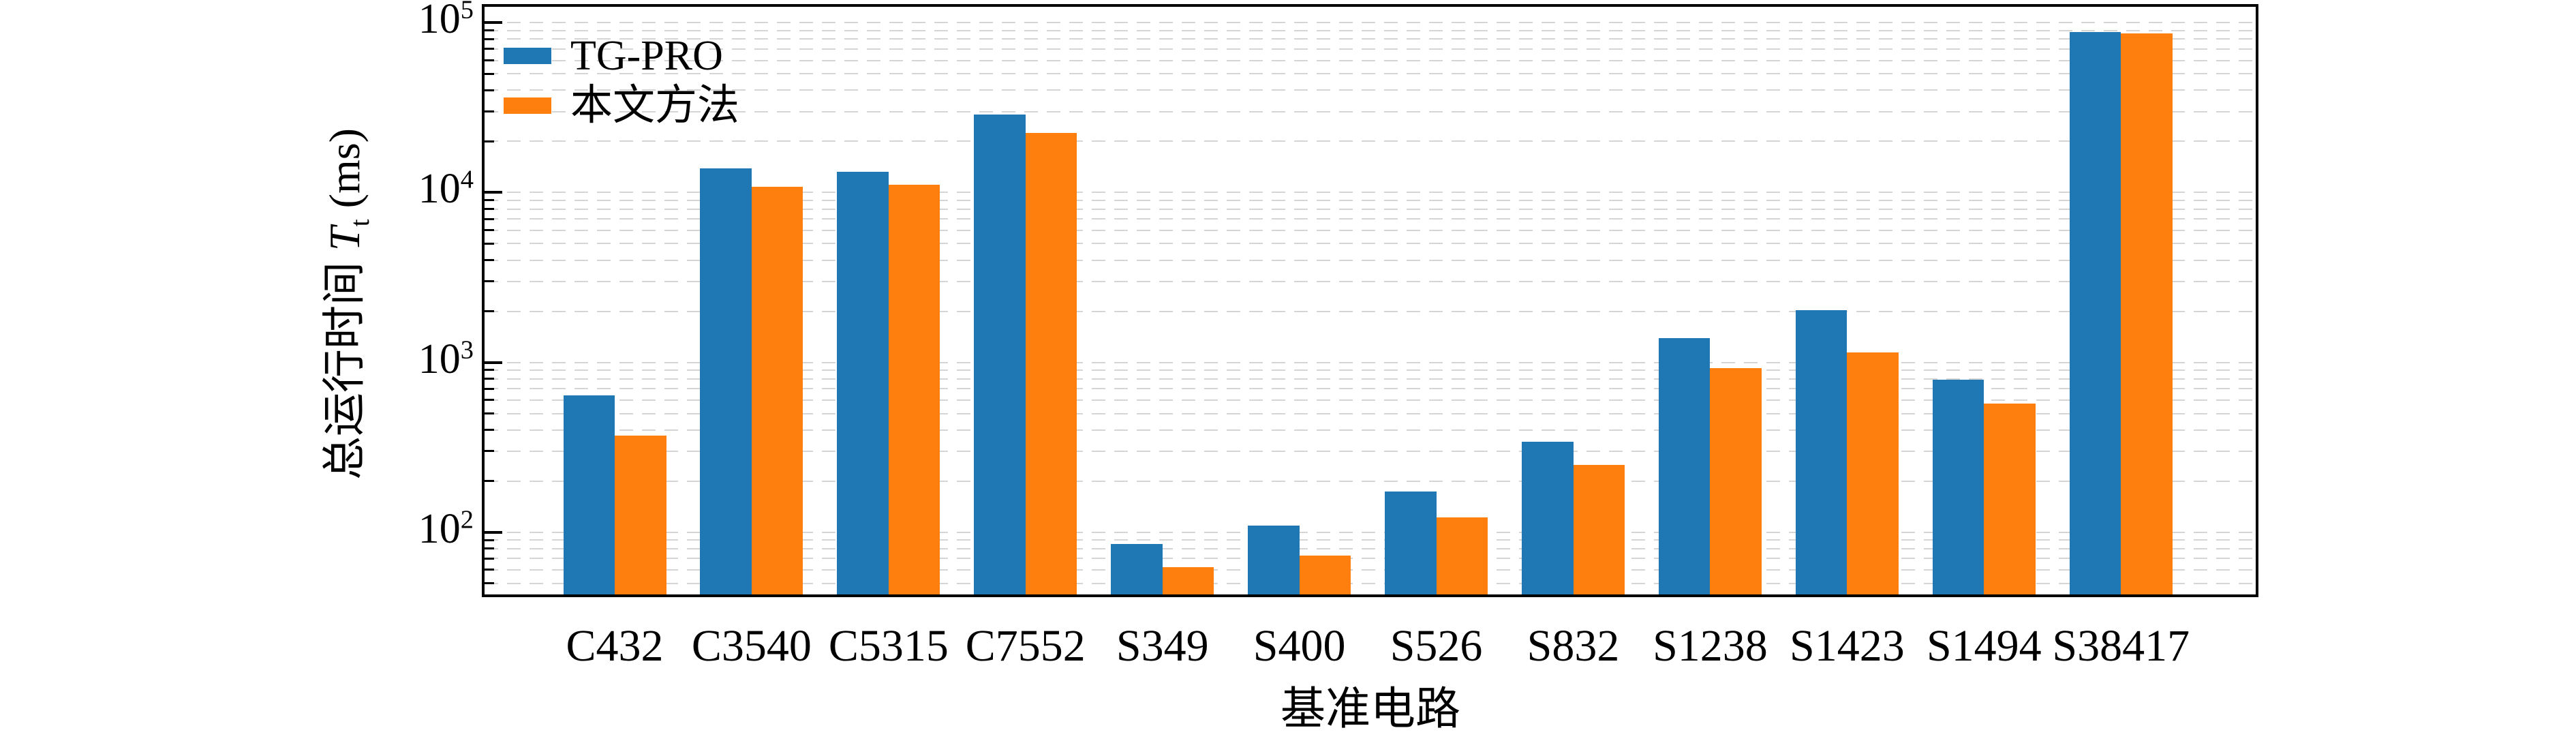  What do you see at coordinates (380, 20) in the screenshot?
I see `y-tick-label-10e5: 105` at bounding box center [380, 20].